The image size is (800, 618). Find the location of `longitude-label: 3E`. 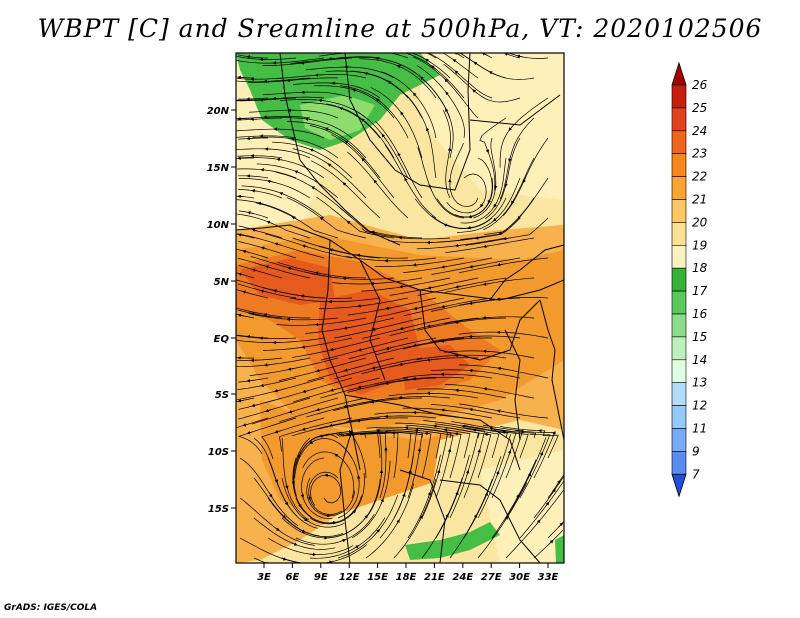

longitude-label: 3E is located at coordinates (264, 577).